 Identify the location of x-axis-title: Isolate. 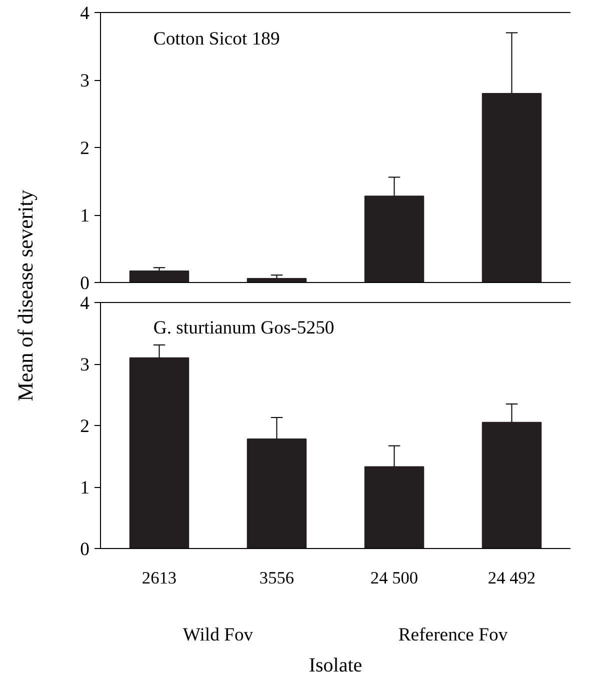
(335, 665).